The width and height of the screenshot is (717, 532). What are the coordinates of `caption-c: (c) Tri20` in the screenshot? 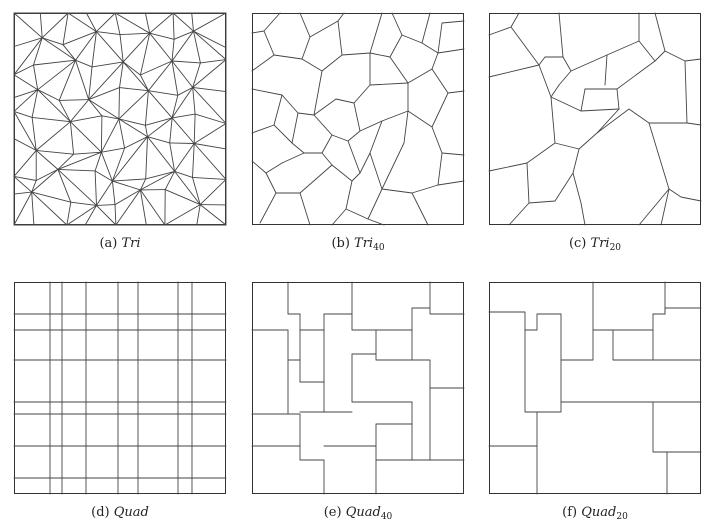 It's located at (595, 244).